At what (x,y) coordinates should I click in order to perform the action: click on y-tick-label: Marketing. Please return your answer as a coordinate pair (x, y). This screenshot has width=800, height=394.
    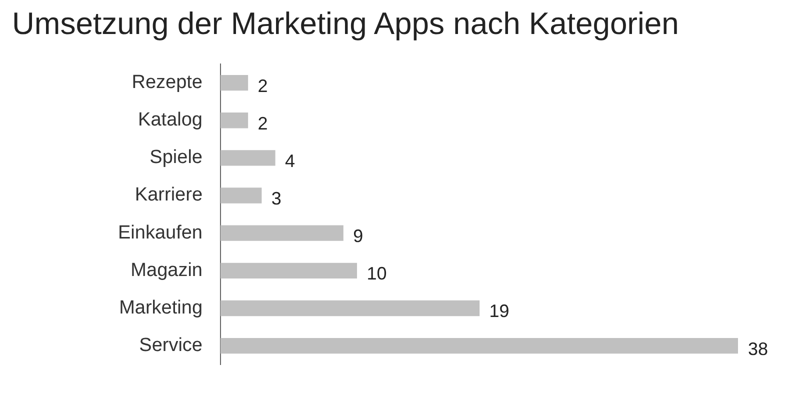
    Looking at the image, I should click on (161, 307).